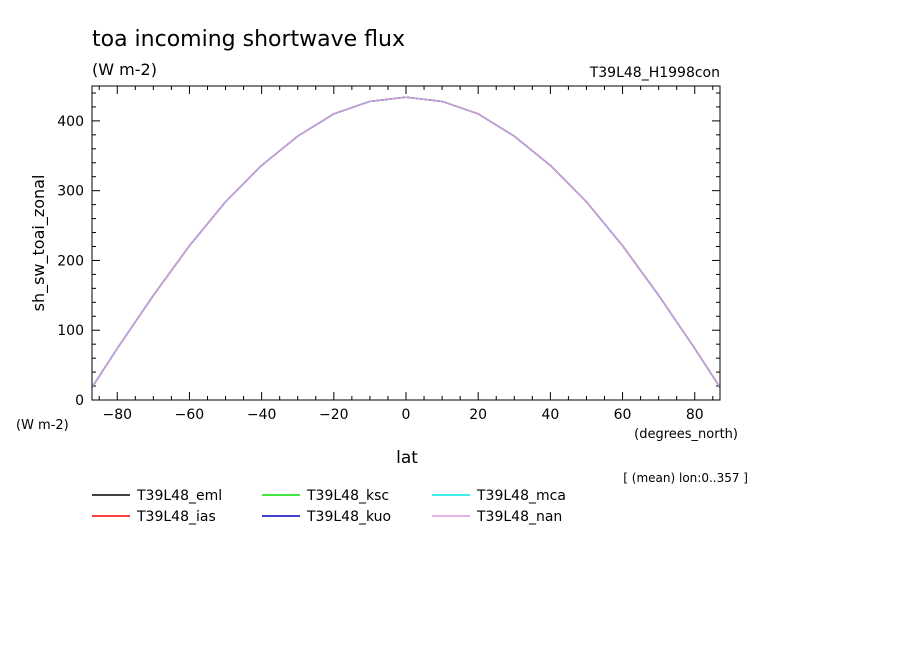 The width and height of the screenshot is (904, 654). I want to click on legend-entry: T39L48_eml, so click(179, 496).